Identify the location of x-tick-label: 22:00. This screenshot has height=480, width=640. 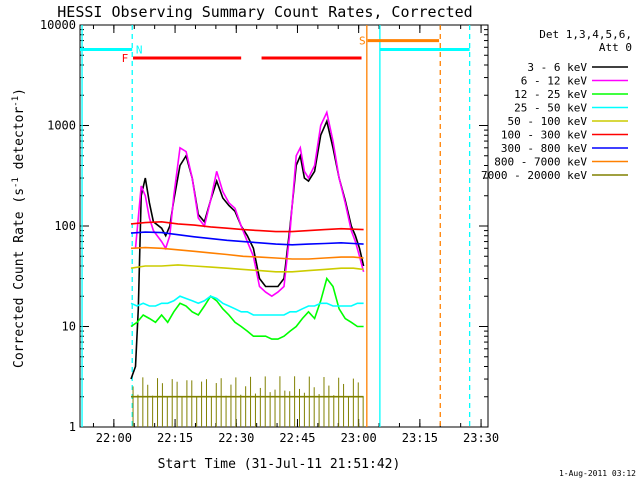
(114, 438).